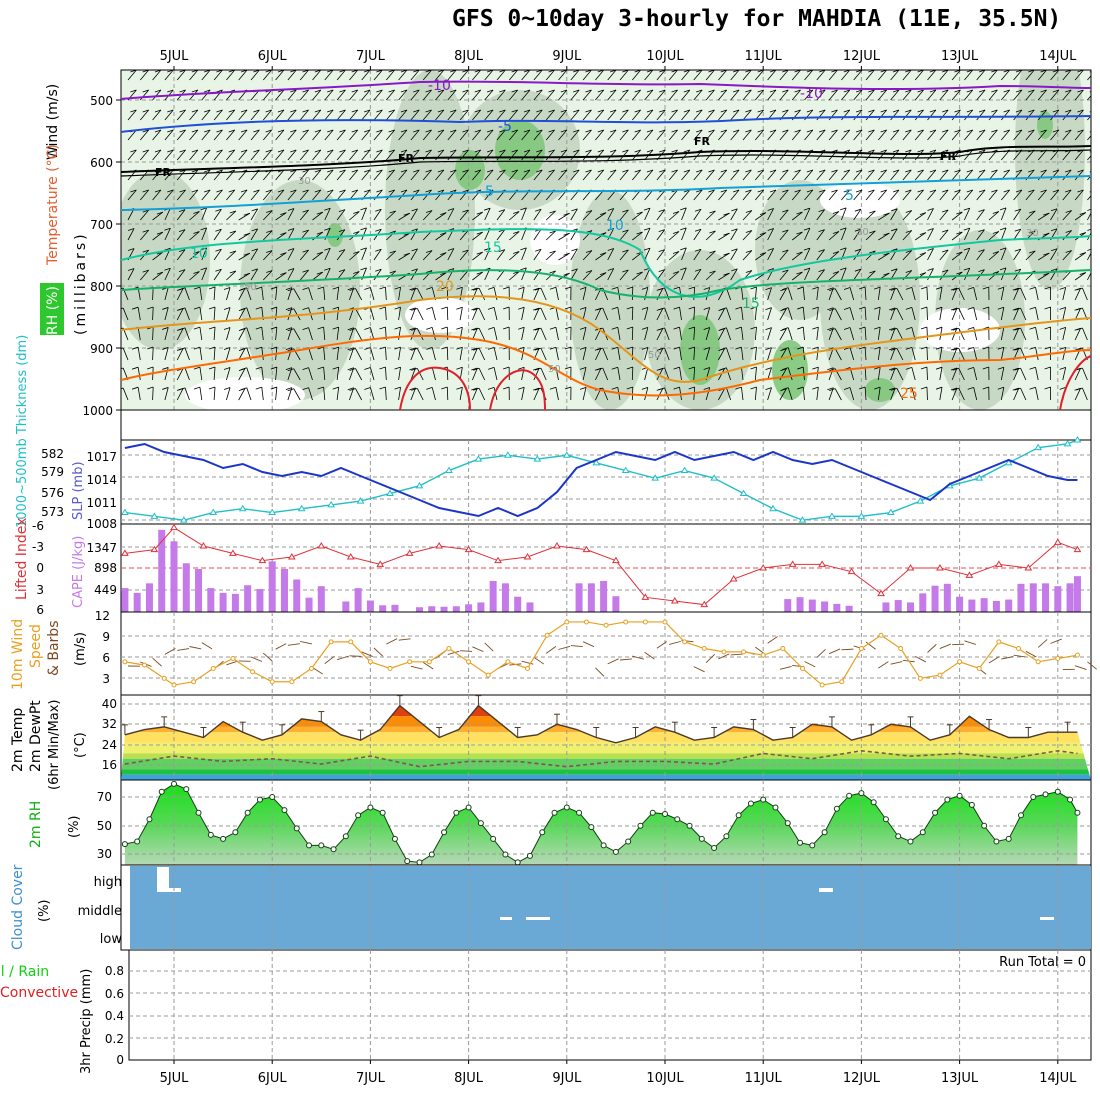  What do you see at coordinates (36, 824) in the screenshot?
I see `rh-axis-label: 2m RH` at bounding box center [36, 824].